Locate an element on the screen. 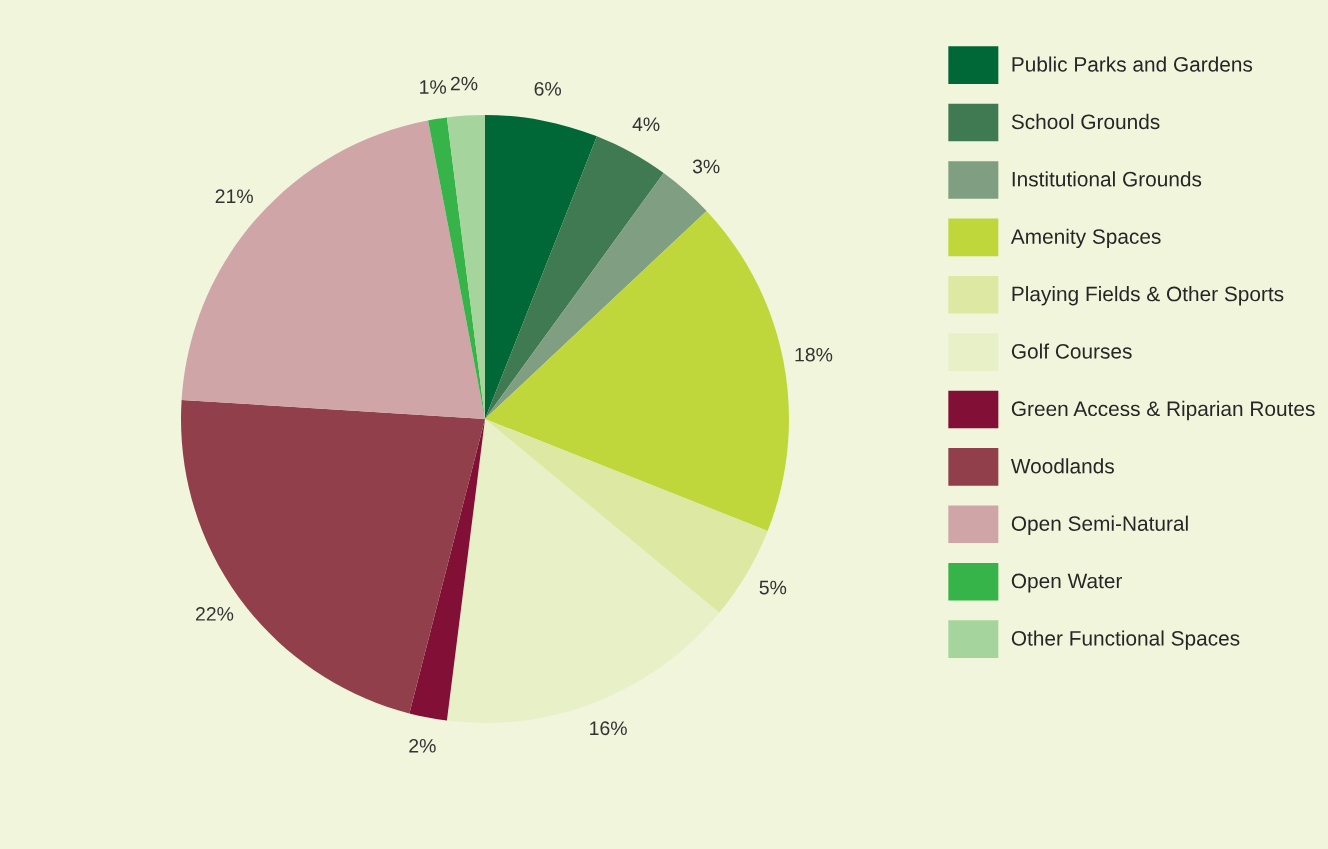  data-label: 4% is located at coordinates (646, 124).